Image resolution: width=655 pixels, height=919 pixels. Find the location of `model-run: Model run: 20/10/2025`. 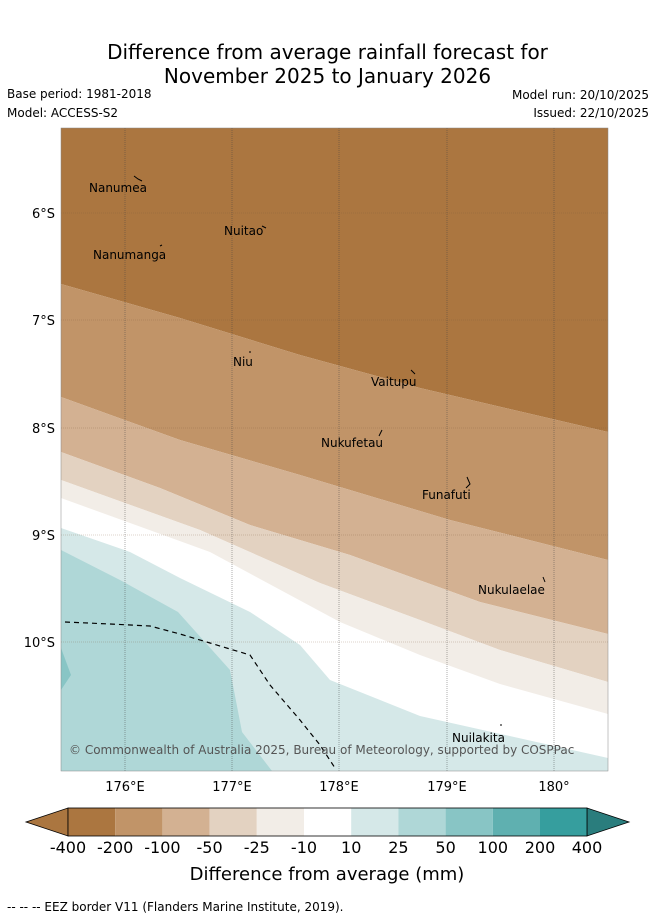

model-run: Model run: 20/10/2025 is located at coordinates (580, 95).